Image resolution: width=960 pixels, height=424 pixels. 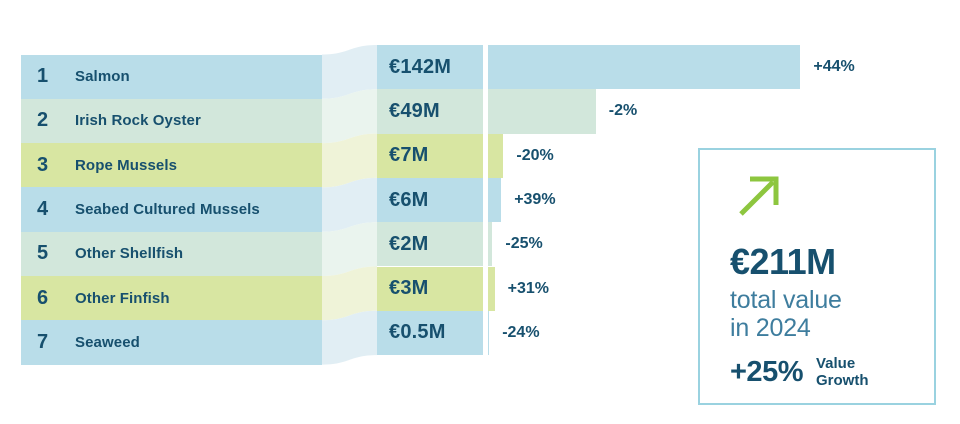 I want to click on value-amount: €6M, so click(x=409, y=199).